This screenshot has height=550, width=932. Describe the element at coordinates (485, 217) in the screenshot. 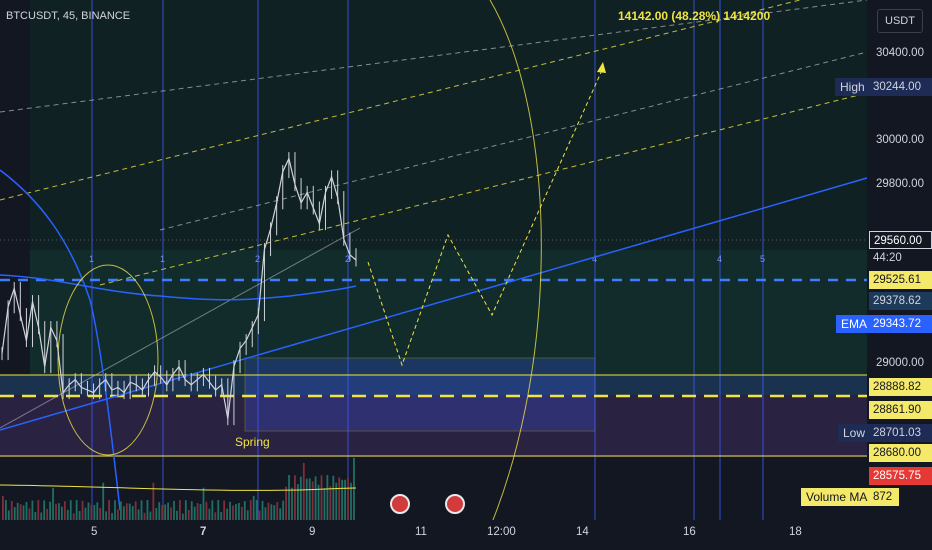

I see `projection-path` at that location.